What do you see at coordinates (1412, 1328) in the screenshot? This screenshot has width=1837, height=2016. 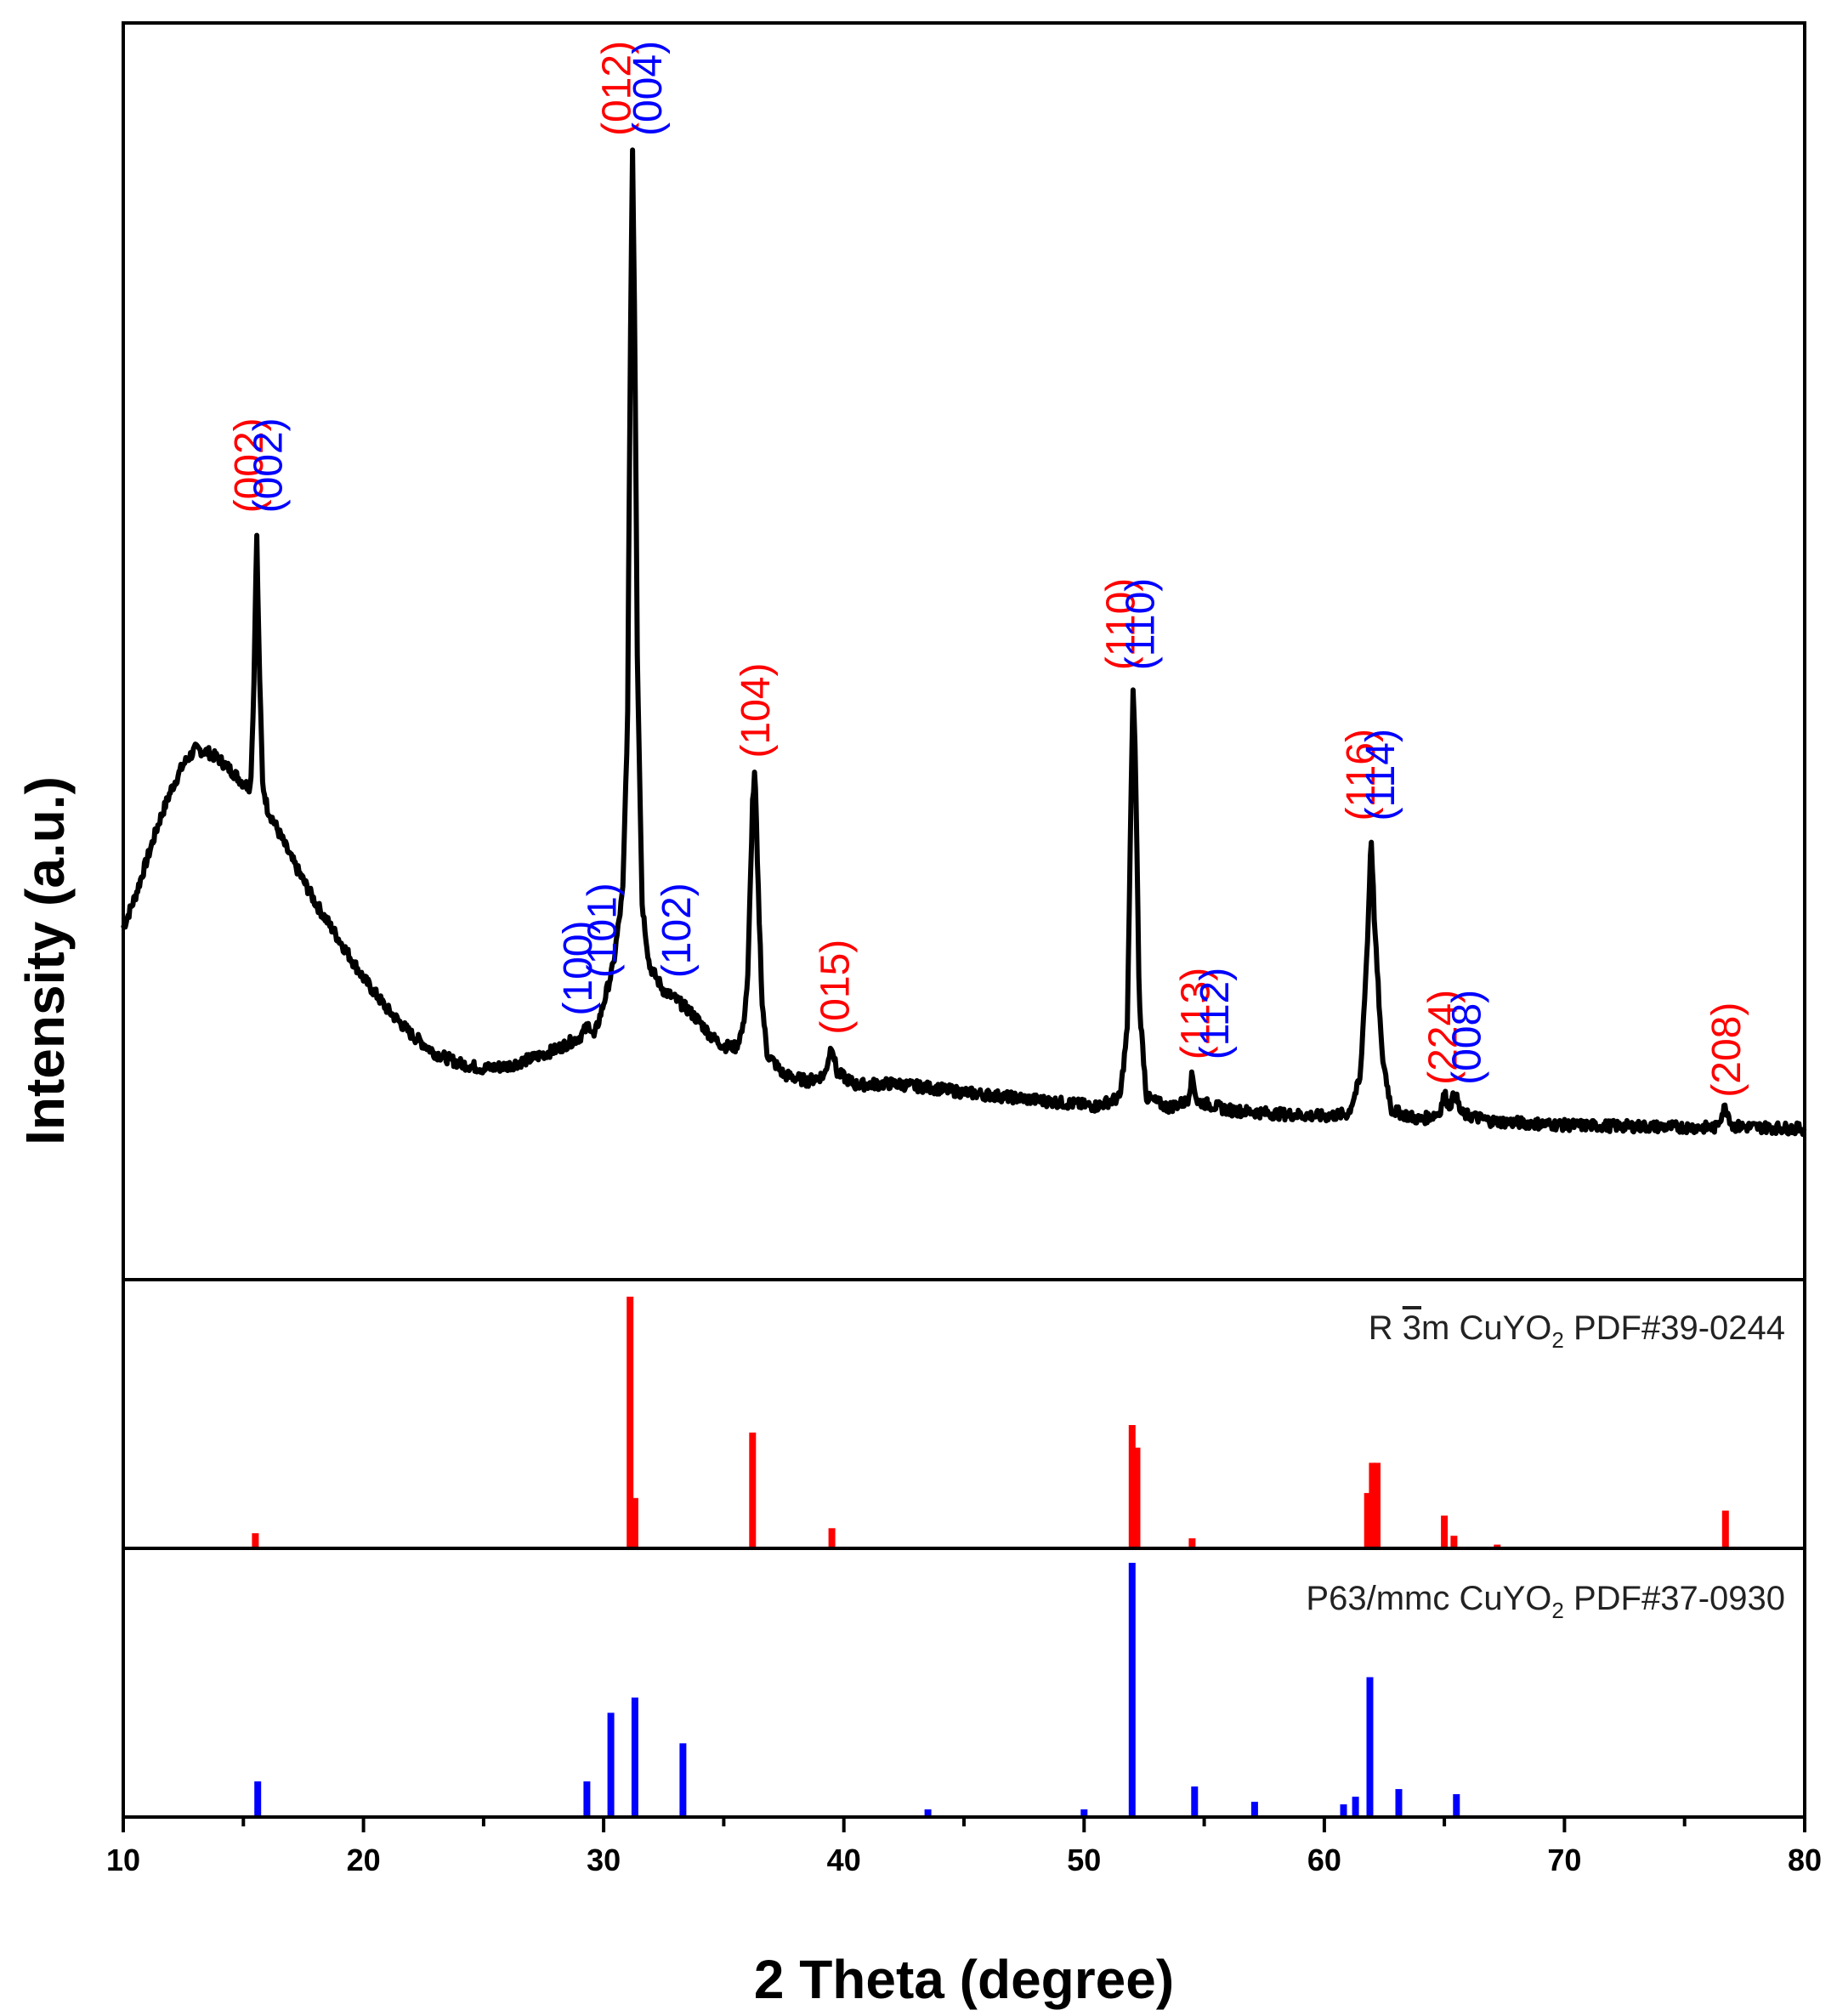 I see `overbar-digit: 3` at bounding box center [1412, 1328].